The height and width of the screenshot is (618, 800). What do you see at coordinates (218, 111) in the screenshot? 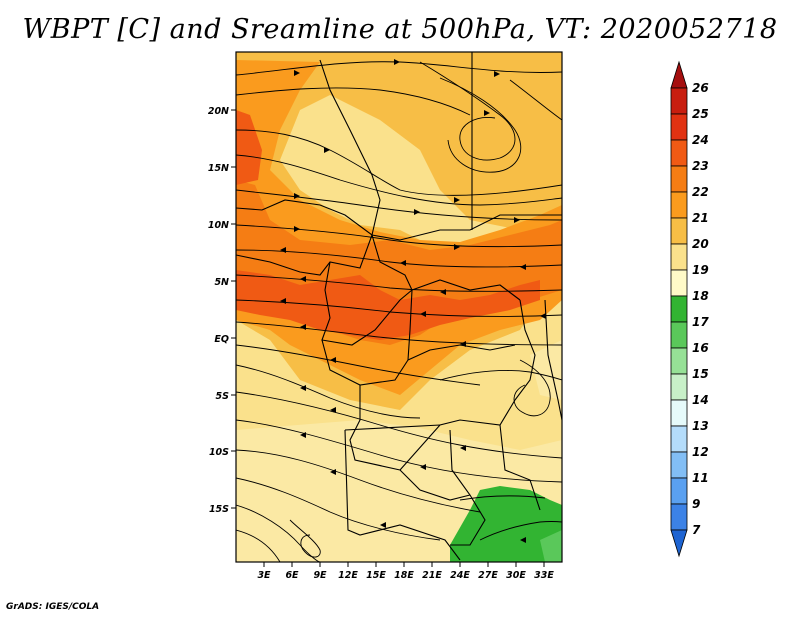
I see `lat-tick-20n: 20N` at bounding box center [218, 111].